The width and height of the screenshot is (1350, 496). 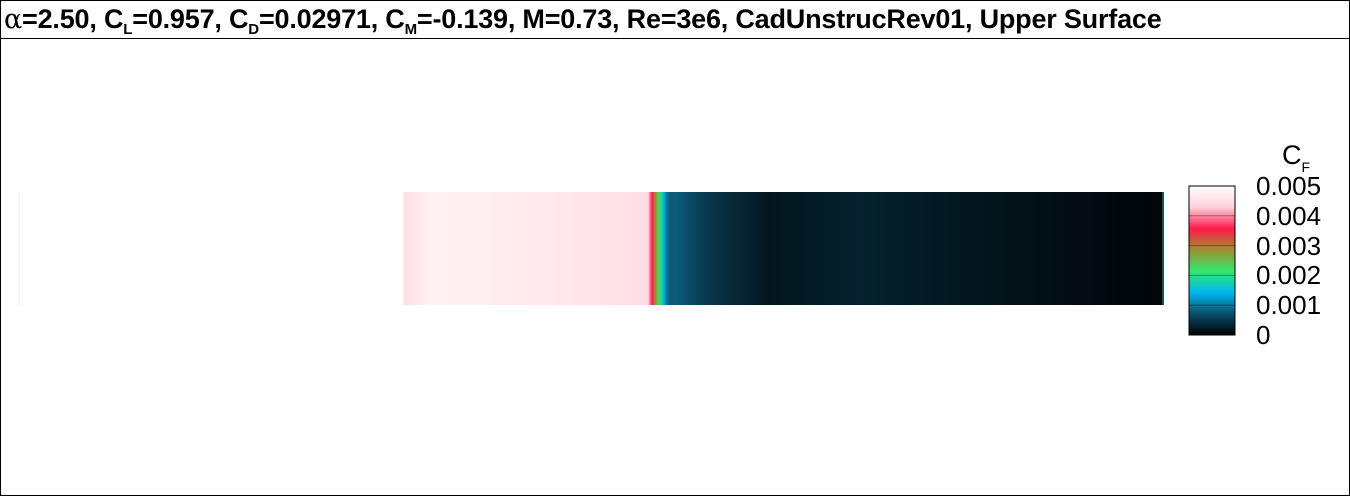 What do you see at coordinates (128, 29) in the screenshot?
I see `title-cl-sub: L` at bounding box center [128, 29].